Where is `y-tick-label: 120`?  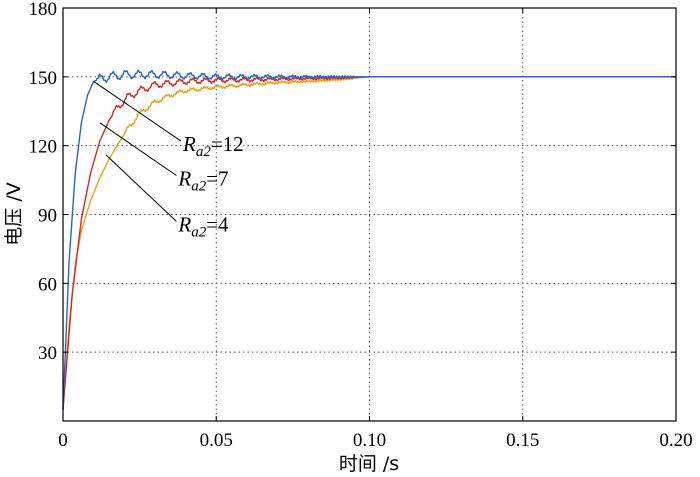 y-tick-label: 120 is located at coordinates (43, 147).